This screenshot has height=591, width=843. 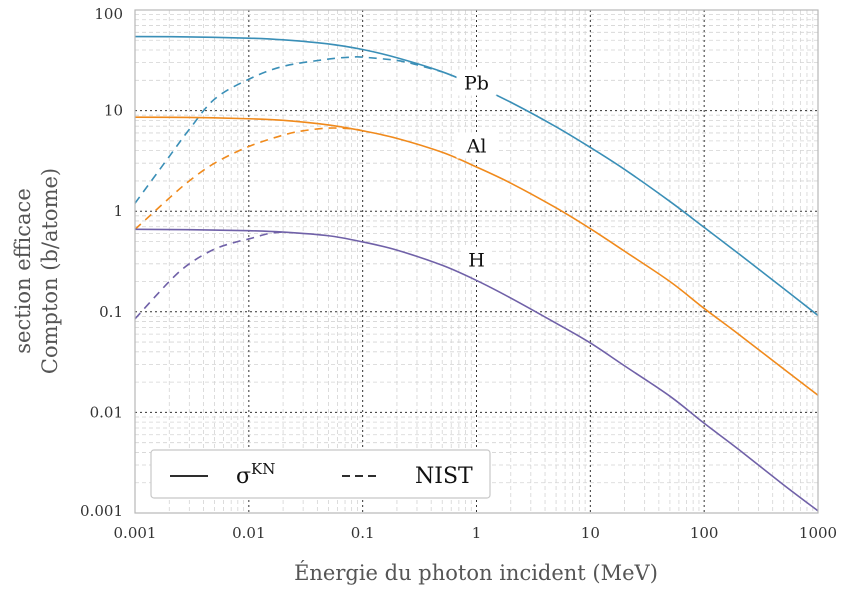 What do you see at coordinates (818, 533) in the screenshot?
I see `x-tick-label: 1000` at bounding box center [818, 533].